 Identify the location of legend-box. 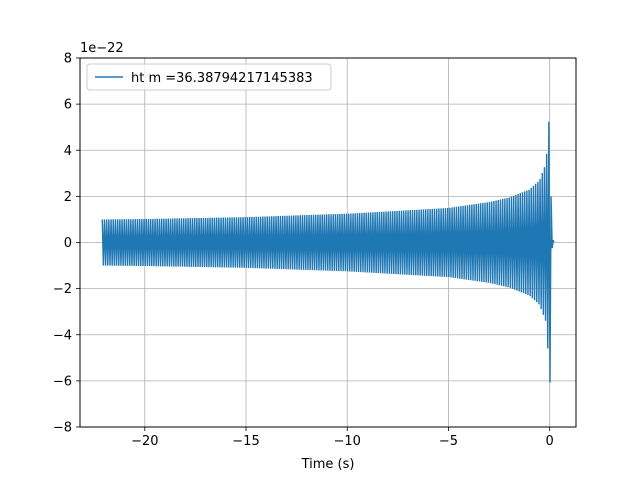
(209, 77).